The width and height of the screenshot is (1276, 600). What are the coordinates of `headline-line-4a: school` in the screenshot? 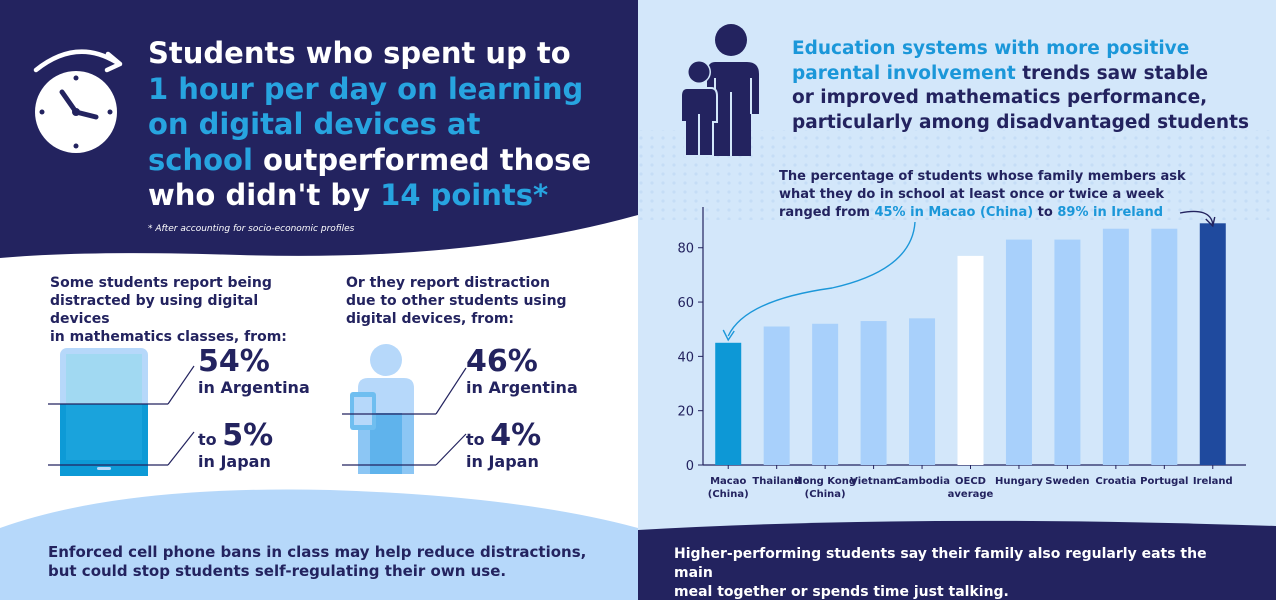 It's located at (200, 159).